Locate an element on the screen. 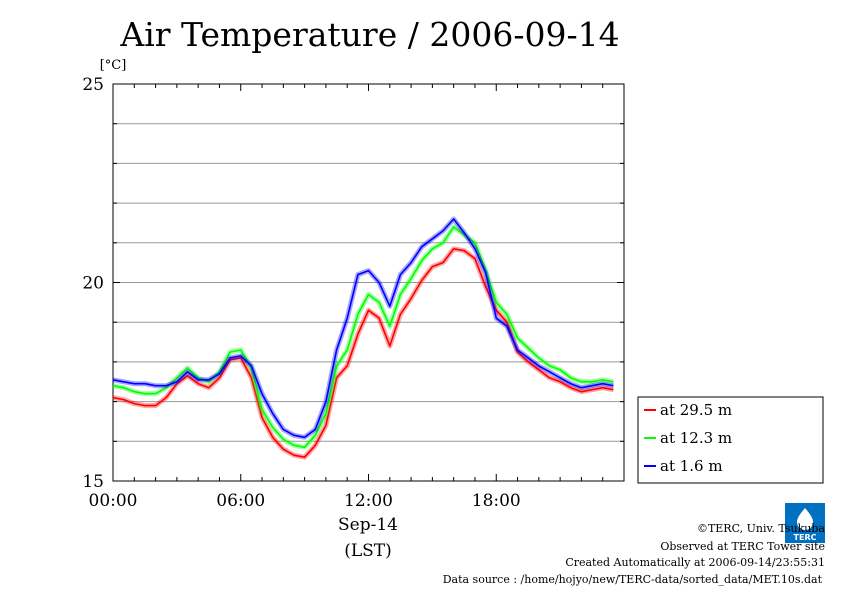  water-drop-icon is located at coordinates (805, 519).